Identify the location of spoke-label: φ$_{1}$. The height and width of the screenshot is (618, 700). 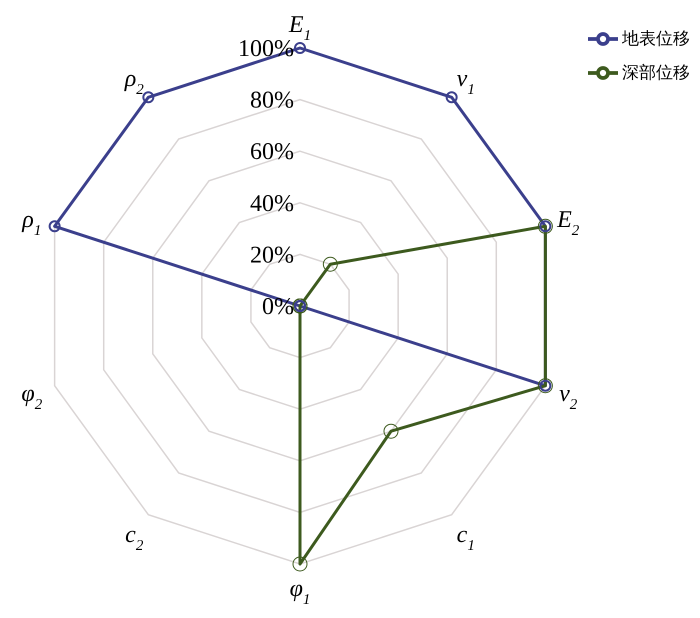
(300, 592).